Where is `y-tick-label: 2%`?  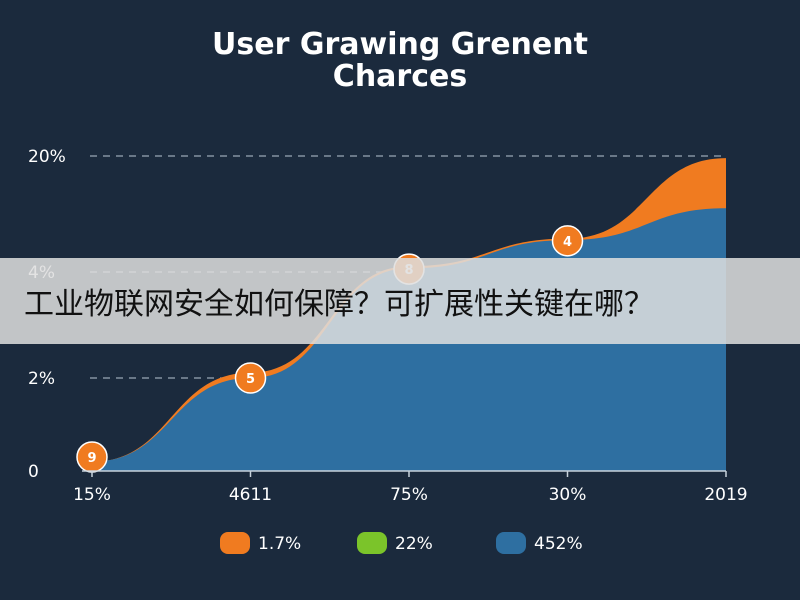 y-tick-label: 2% is located at coordinates (41, 379).